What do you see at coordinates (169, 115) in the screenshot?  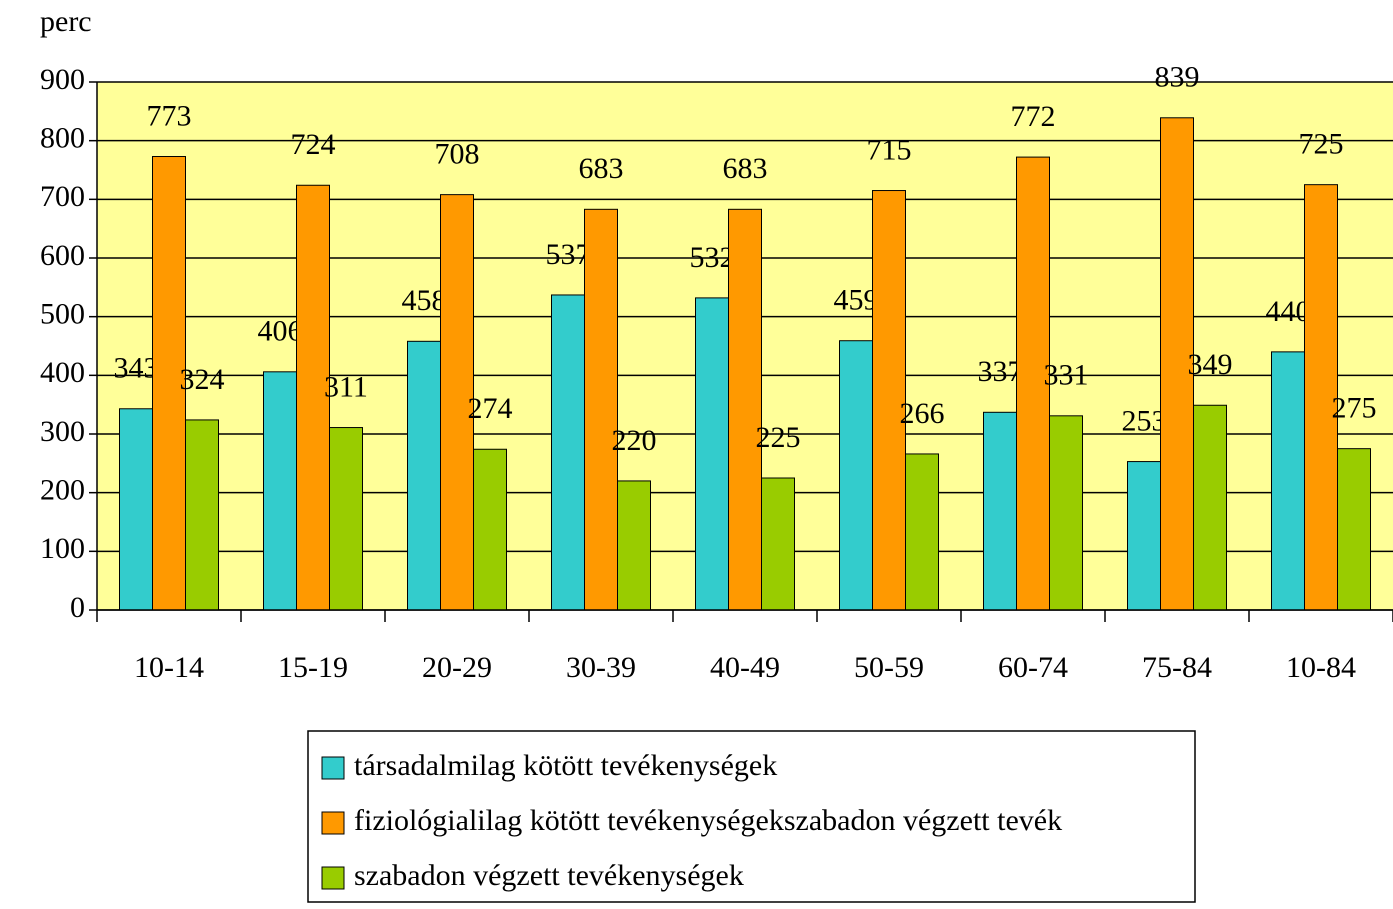 I see `data-label: 773` at bounding box center [169, 115].